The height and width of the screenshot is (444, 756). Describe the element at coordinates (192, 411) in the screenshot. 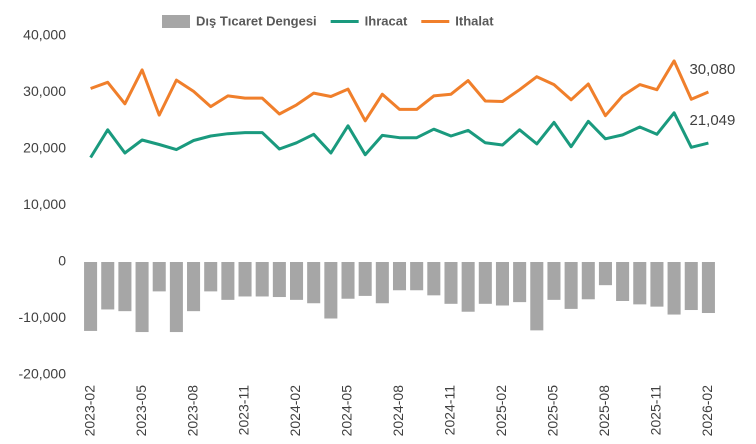

I see `x-tick-label: 2023-08` at that location.